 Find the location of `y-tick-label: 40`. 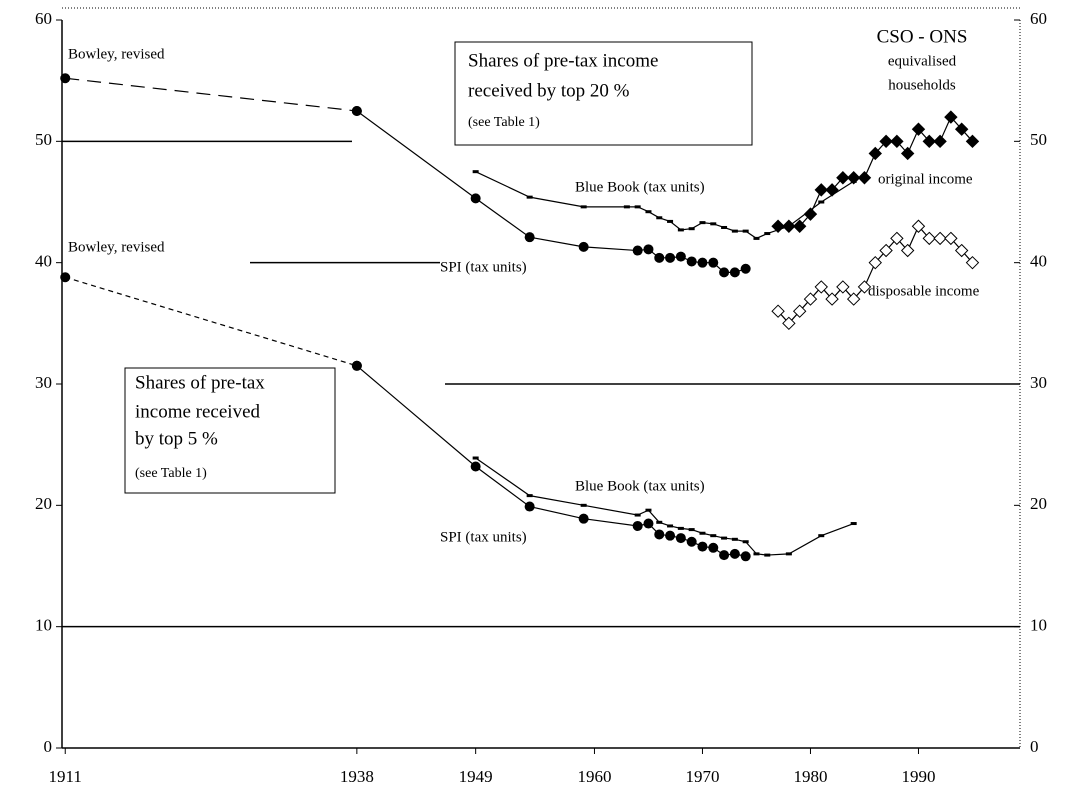

y-tick-label: 40 is located at coordinates (43, 261).